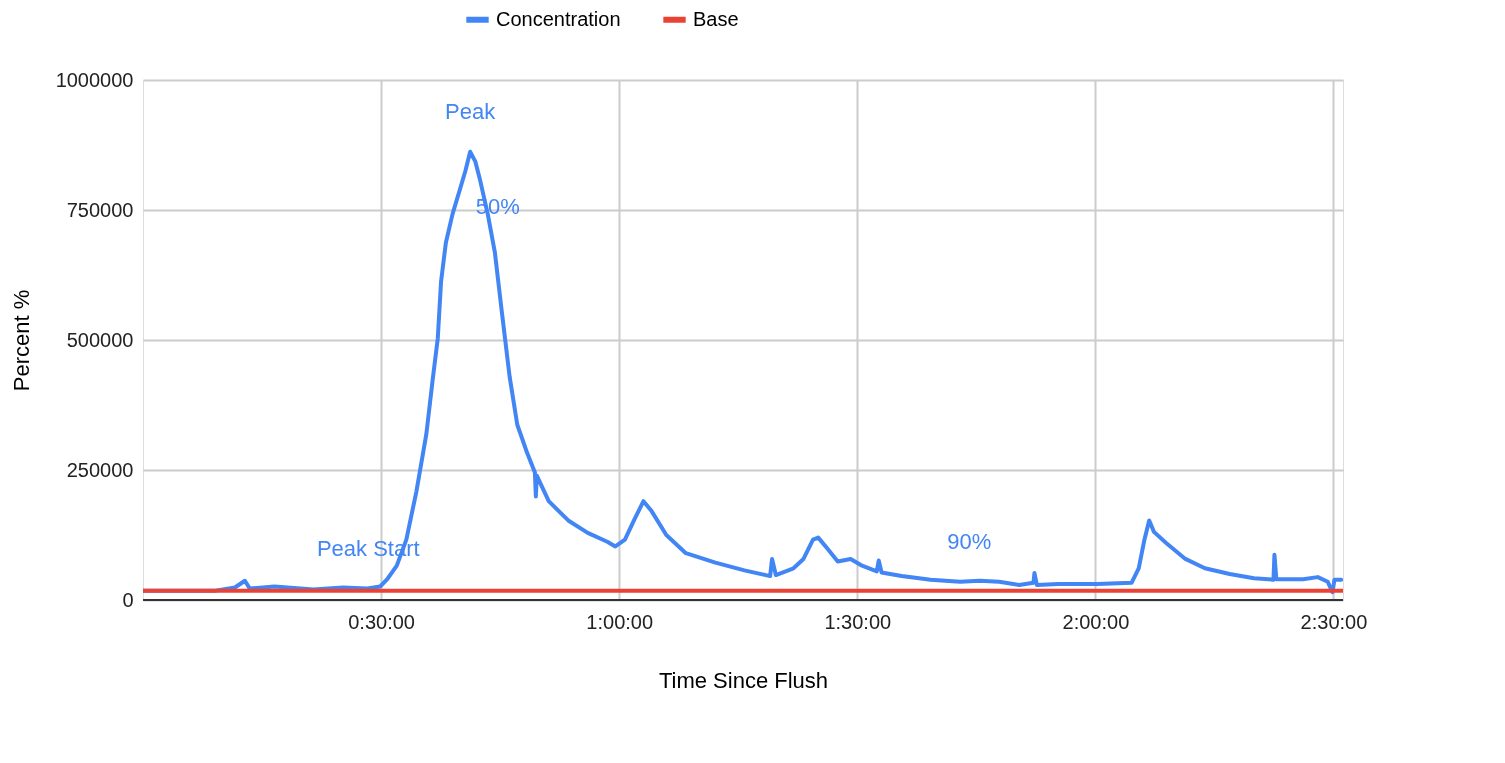 The height and width of the screenshot is (763, 1505). Describe the element at coordinates (558, 18) in the screenshot. I see `legend-label: Concentration` at that location.